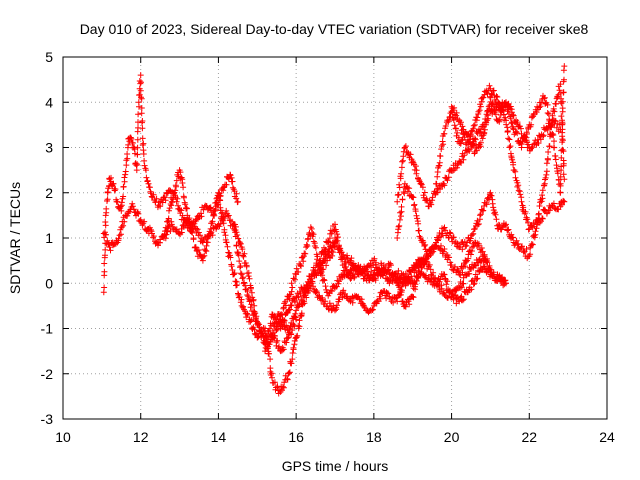 Image resolution: width=640 pixels, height=480 pixels. Describe the element at coordinates (374, 437) in the screenshot. I see `x-tick-label: 18` at that location.